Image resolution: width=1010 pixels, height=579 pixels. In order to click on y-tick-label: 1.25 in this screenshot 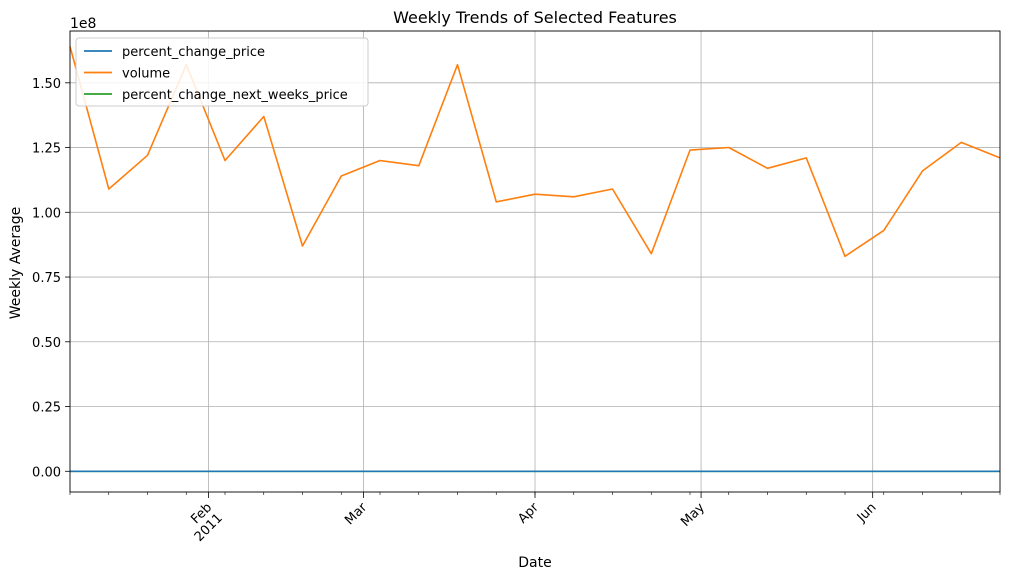, I will do `click(46, 149)`.